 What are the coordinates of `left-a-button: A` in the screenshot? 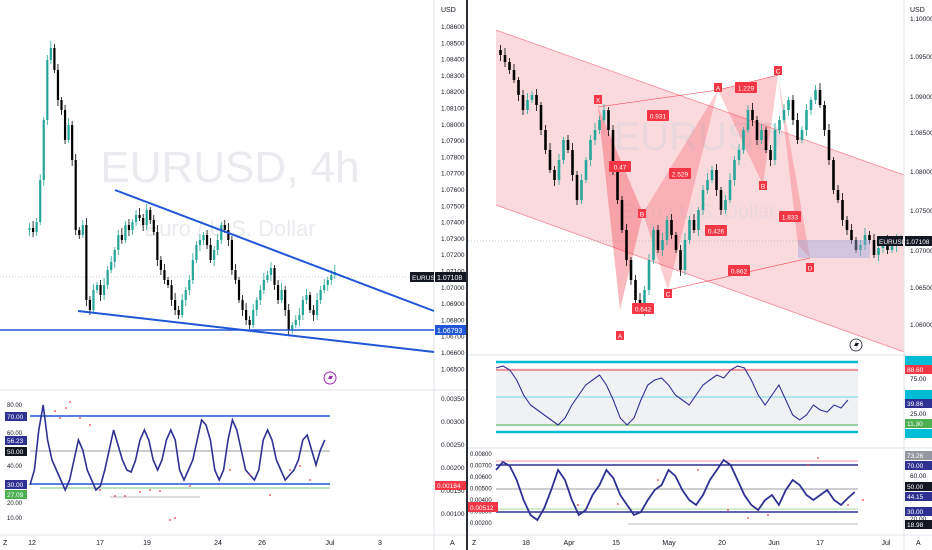 It's located at (452, 543).